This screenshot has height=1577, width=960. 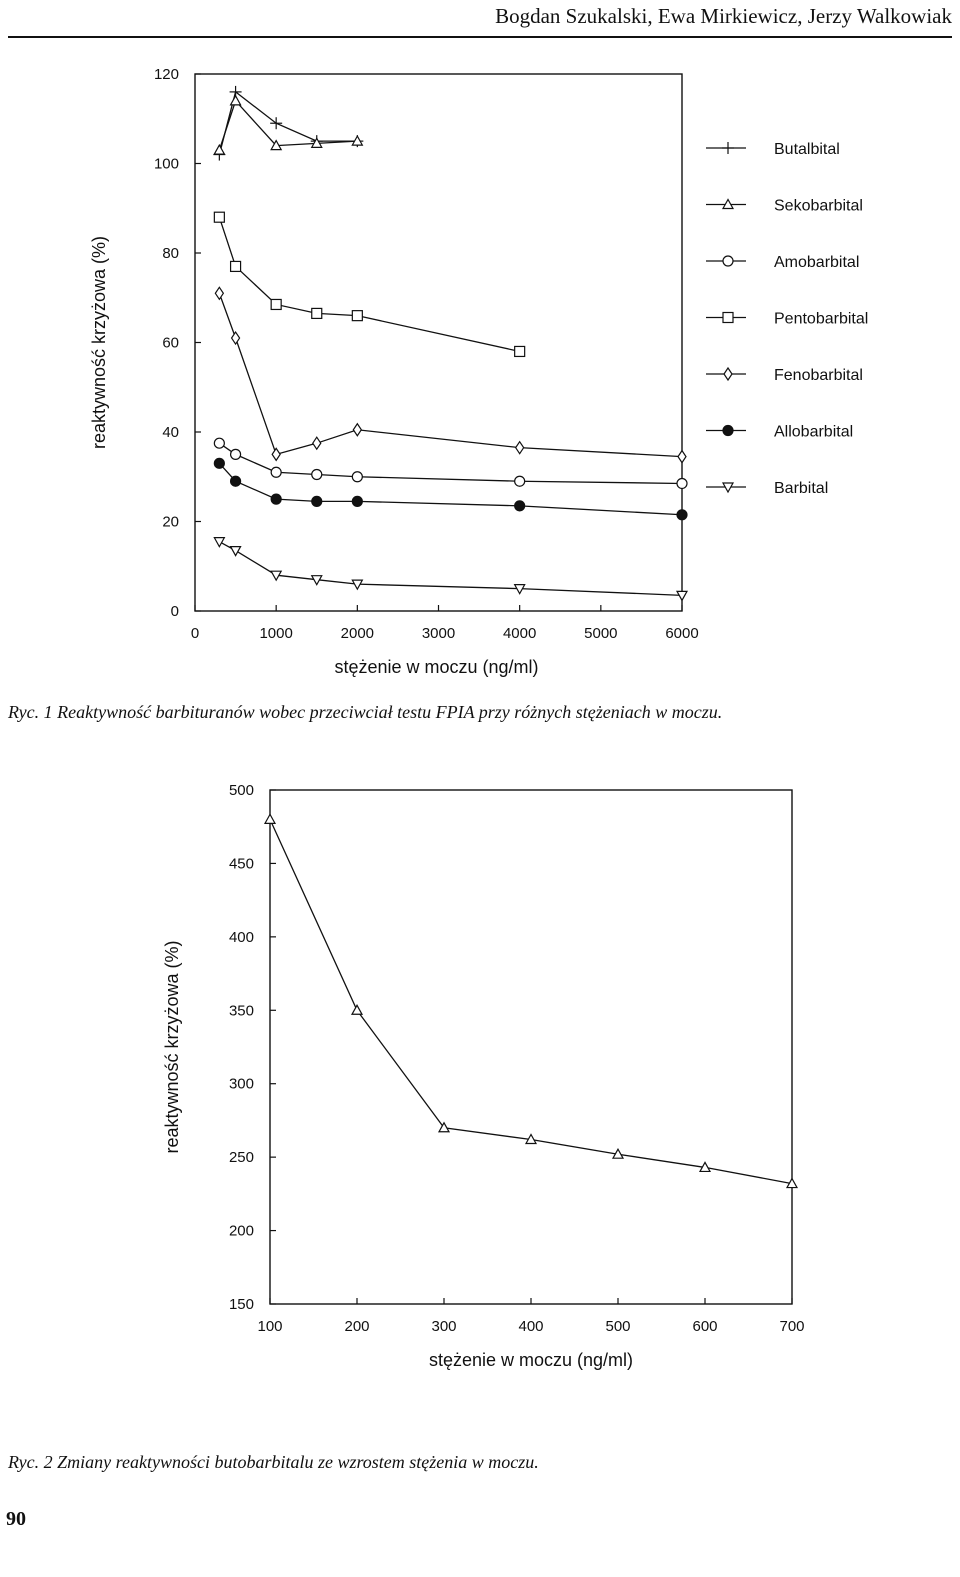 I want to click on y-tick-label: 20, so click(x=170, y=522).